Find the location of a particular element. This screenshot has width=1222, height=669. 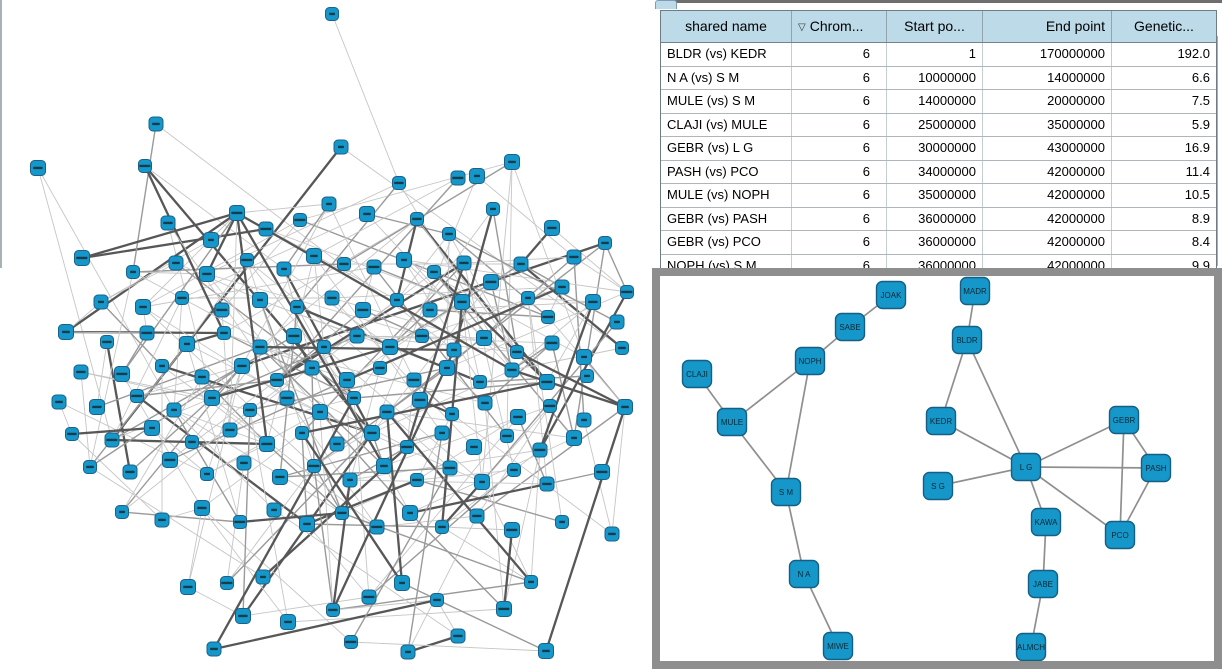

network-node-sabe: SABE is located at coordinates (850, 327).